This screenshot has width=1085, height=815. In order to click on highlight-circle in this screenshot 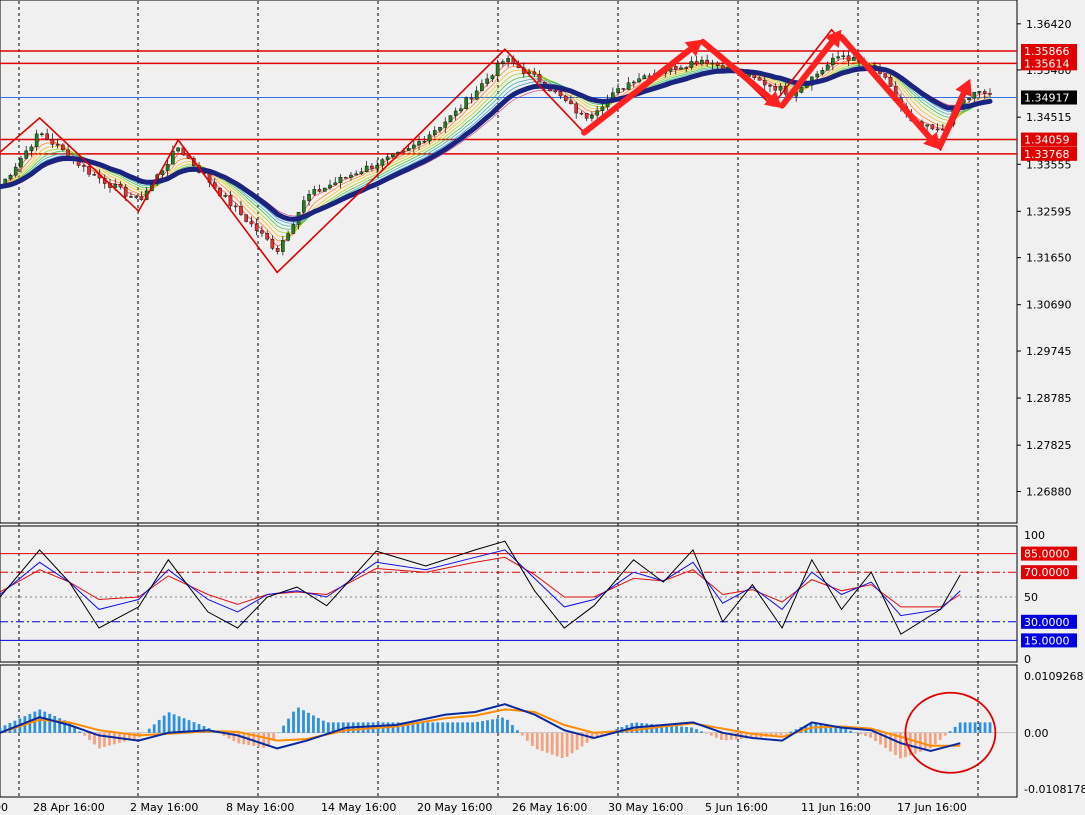, I will do `click(950, 732)`.